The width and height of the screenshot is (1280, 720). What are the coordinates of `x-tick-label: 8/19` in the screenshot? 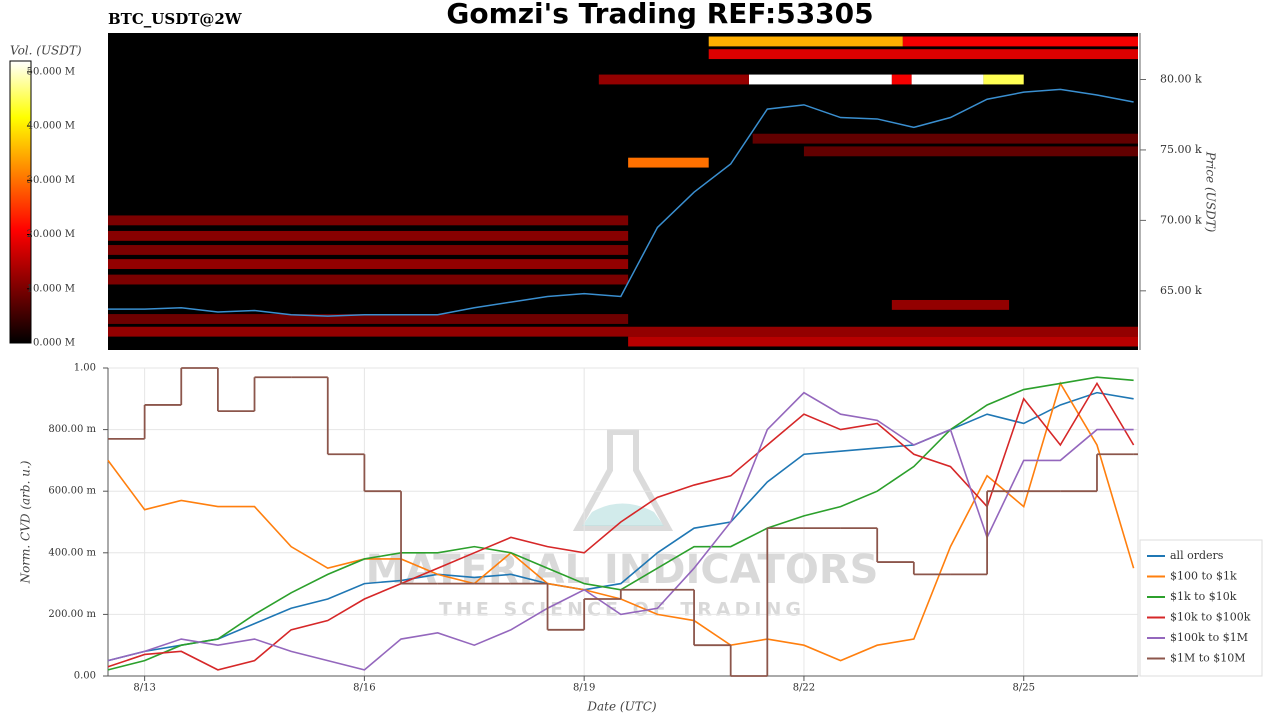 It's located at (584, 688).